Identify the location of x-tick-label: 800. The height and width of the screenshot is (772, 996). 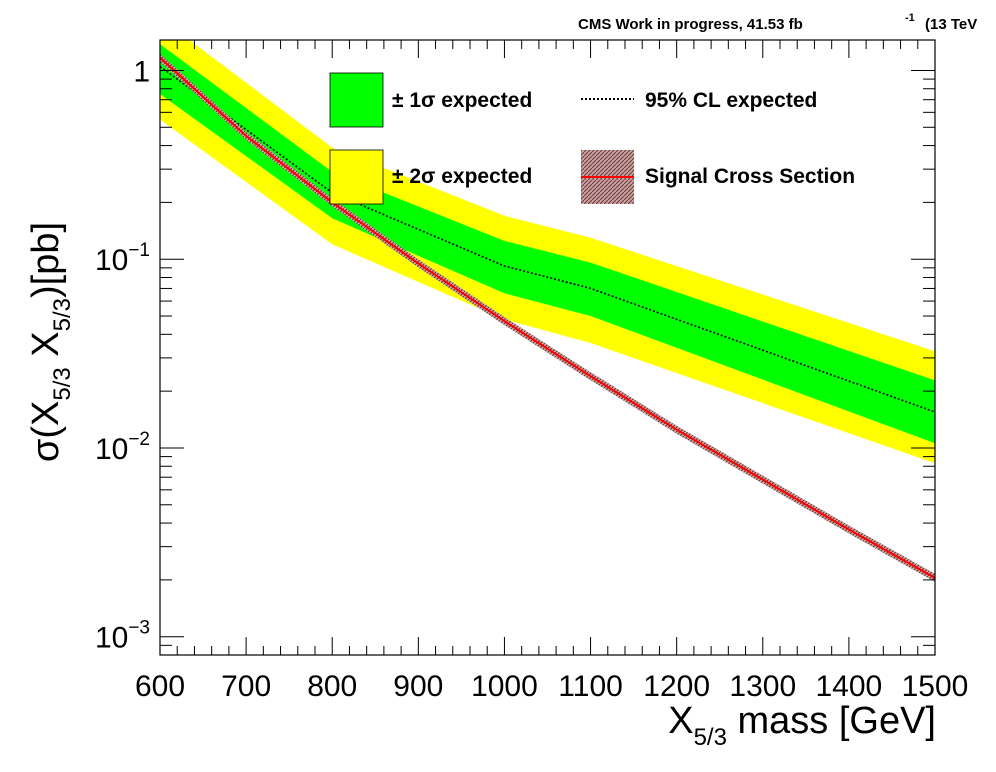
(332, 686).